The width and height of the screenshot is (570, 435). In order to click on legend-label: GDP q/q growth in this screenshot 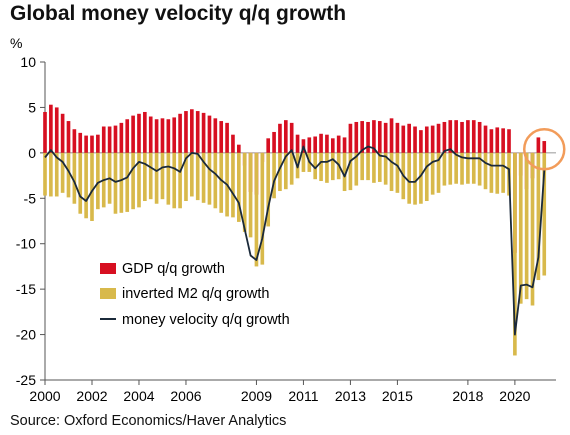, I will do `click(173, 269)`.